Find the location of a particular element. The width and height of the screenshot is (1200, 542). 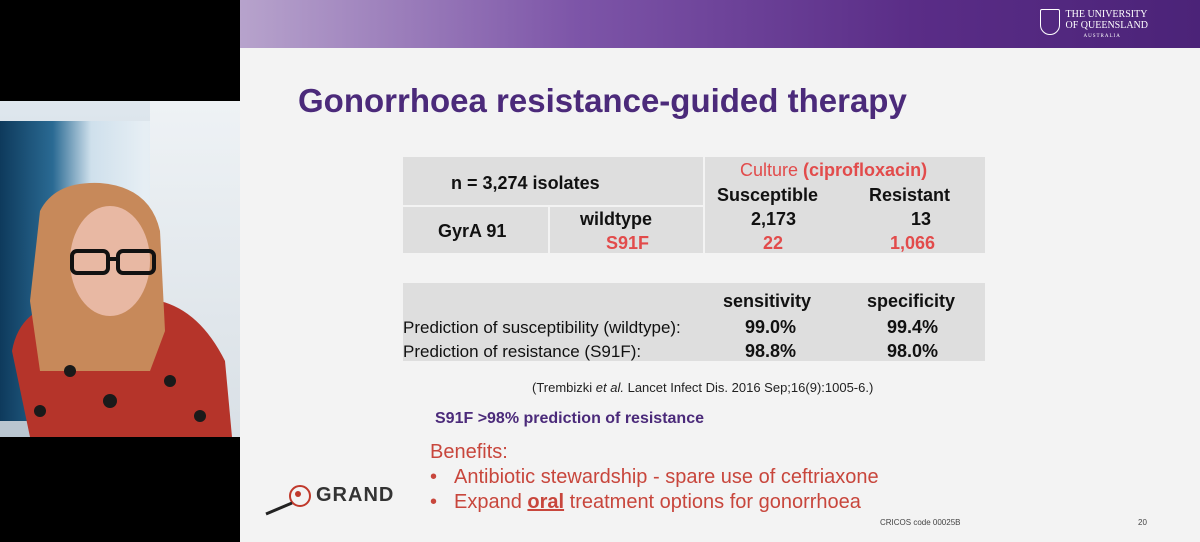

logo-line2: OF QUEENSLAND is located at coordinates (1107, 25).